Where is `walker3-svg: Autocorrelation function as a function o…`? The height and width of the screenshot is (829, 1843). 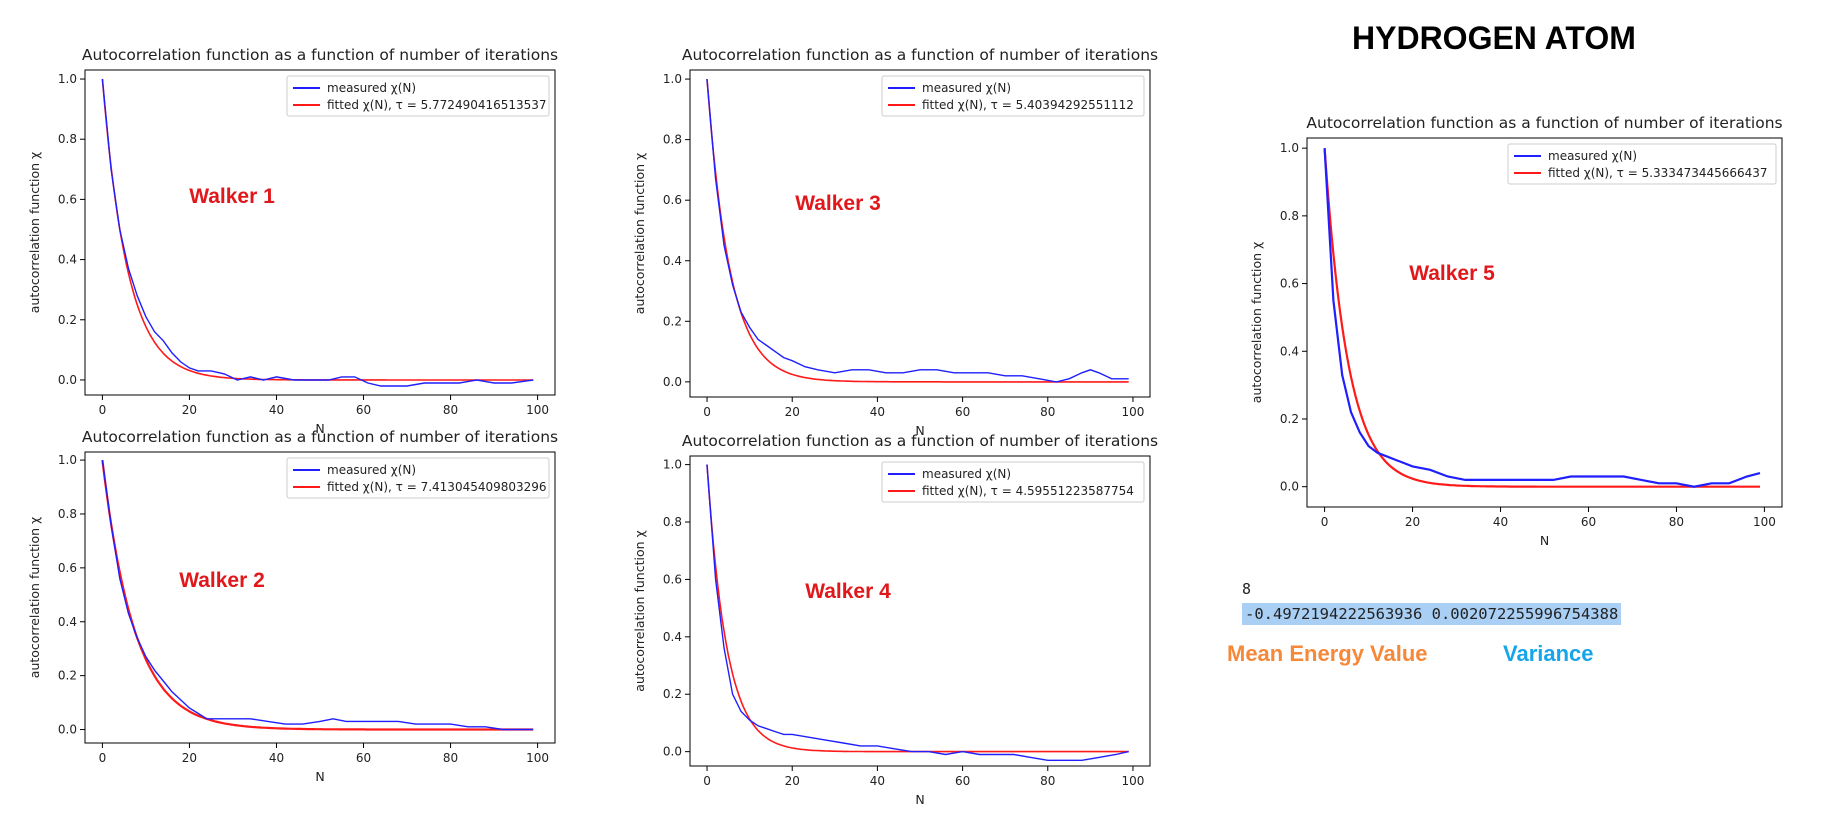 walker3-svg: Autocorrelation function as a function o… is located at coordinates (895, 242).